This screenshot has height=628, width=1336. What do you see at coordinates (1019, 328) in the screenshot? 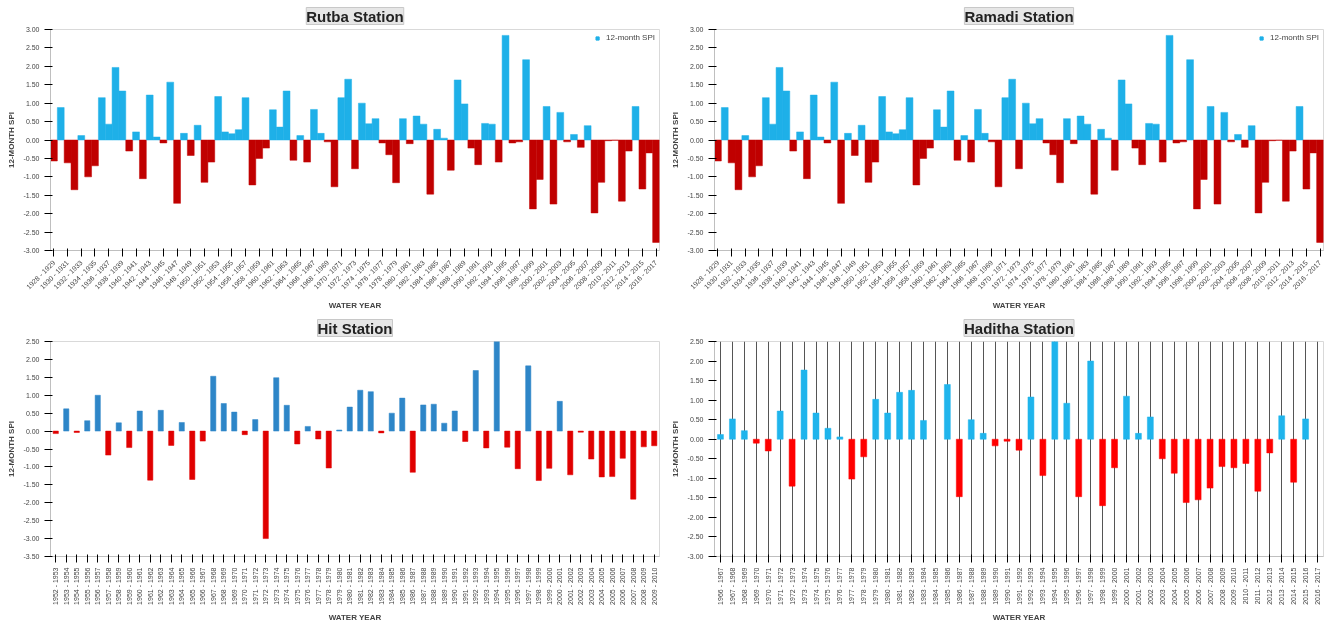
I see `chart-title: Haditha Station` at bounding box center [1019, 328].